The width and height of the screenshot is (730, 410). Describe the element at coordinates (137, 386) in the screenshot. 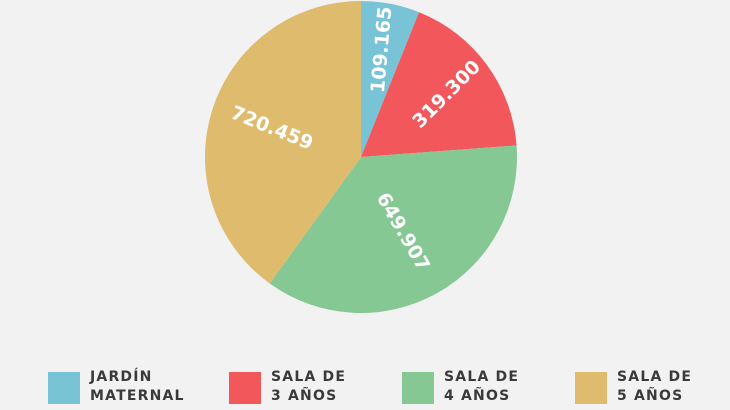

I see `legend-label: JARDÍN MATERNAL` at that location.